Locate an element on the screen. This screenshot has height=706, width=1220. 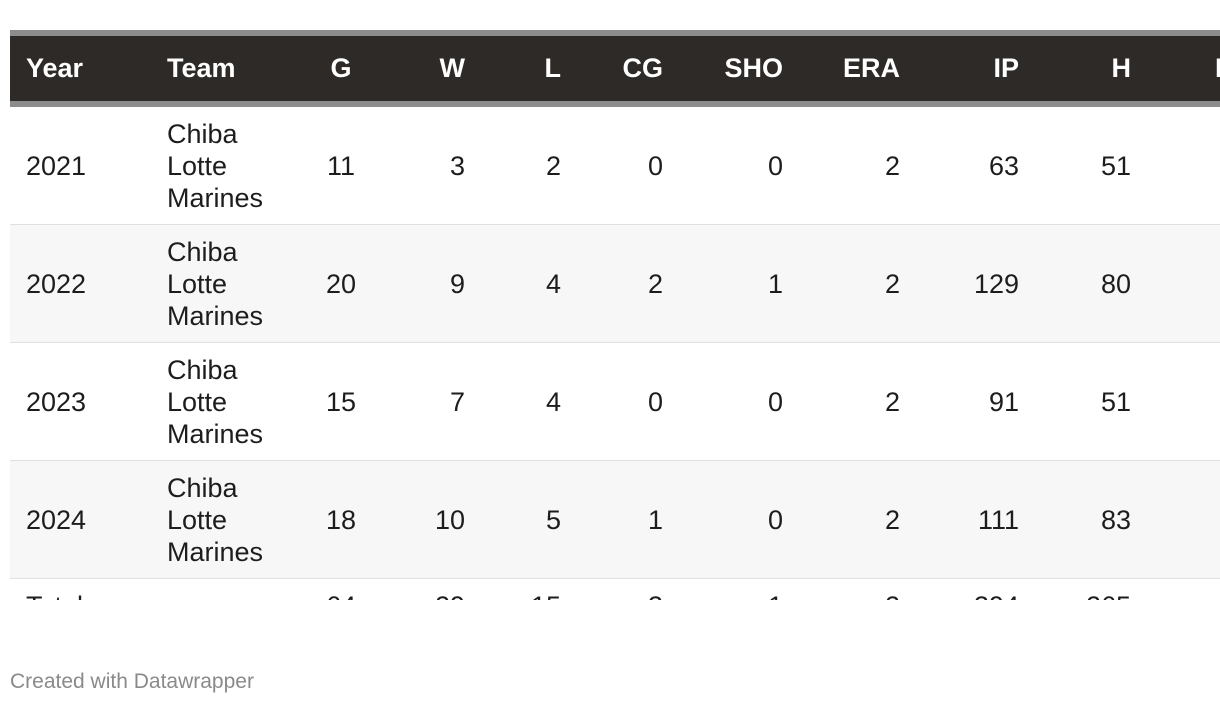
stat-cell-ip: 111 is located at coordinates (975, 519).